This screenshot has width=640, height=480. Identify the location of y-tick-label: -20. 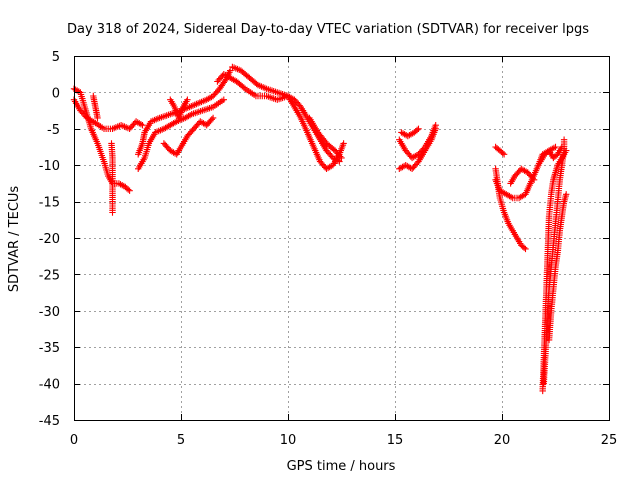
(49, 239).